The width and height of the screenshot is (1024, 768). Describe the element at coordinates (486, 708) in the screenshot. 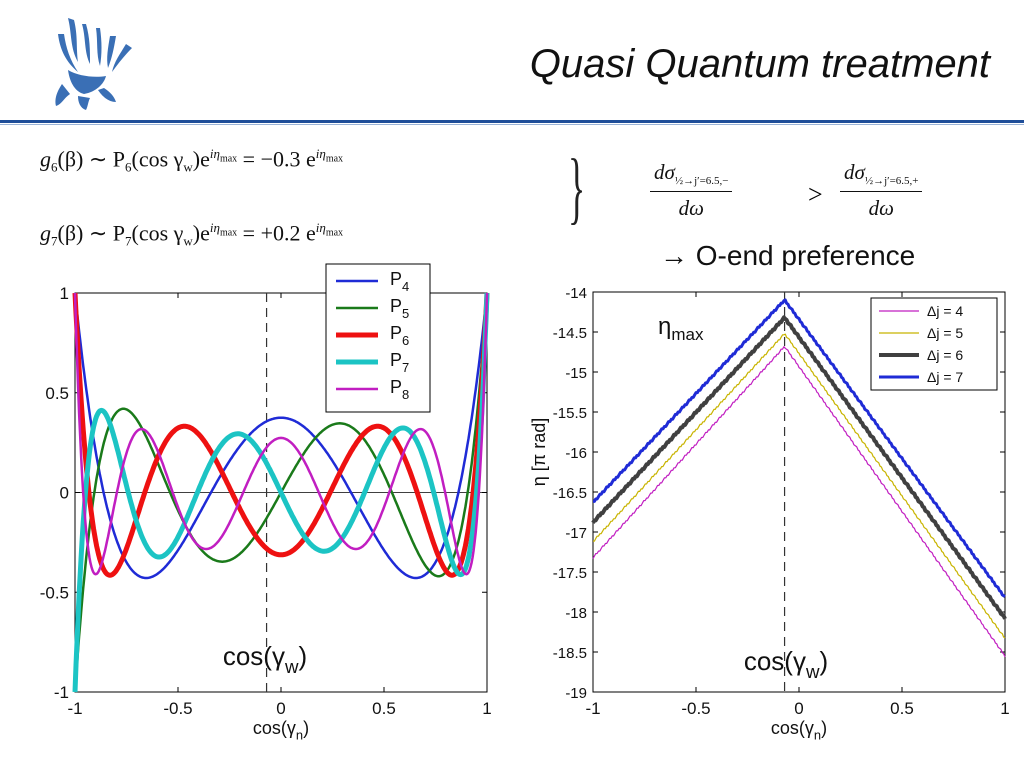

I see `left-x-tick-label: 1` at that location.